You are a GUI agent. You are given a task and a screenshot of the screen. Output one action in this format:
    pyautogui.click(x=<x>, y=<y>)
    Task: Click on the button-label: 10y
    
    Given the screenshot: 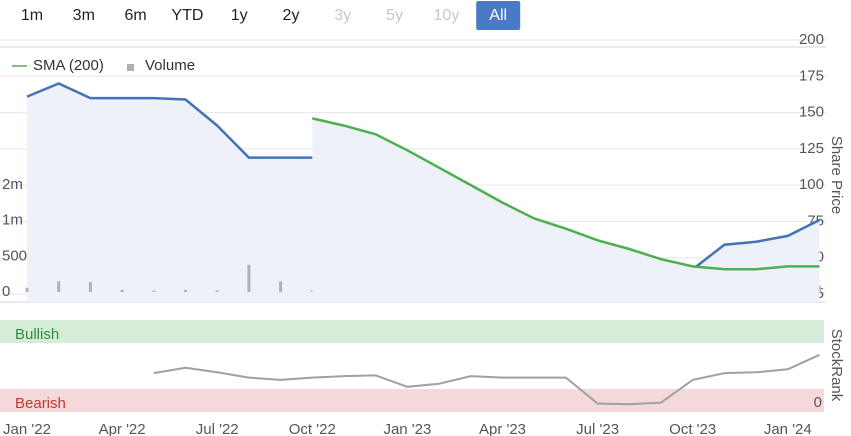 What is the action you would take?
    pyautogui.click(x=447, y=15)
    